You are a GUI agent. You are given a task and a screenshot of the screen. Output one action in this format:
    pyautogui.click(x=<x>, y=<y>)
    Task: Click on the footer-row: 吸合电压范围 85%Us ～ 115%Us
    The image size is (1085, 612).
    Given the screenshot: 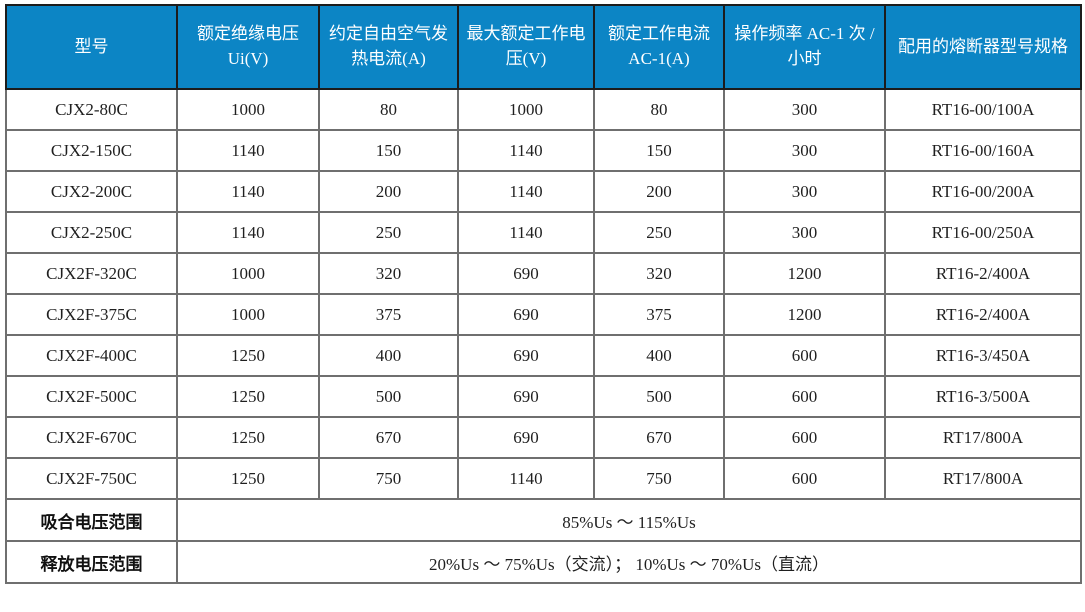 What is the action you would take?
    pyautogui.click(x=543, y=520)
    